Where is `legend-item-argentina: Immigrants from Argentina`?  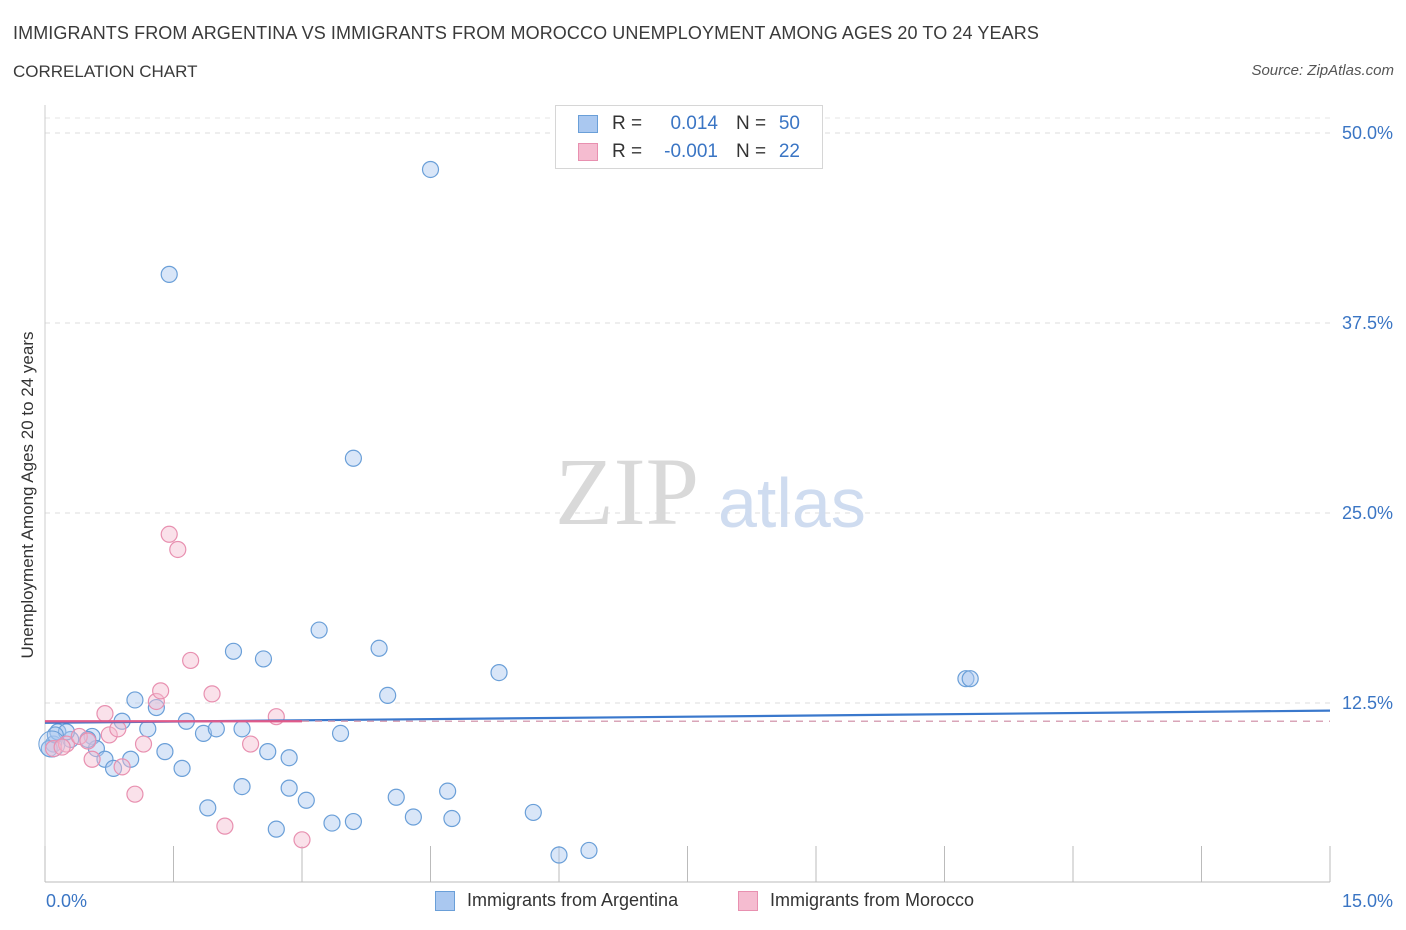 legend-item-argentina: Immigrants from Argentina is located at coordinates (556, 900).